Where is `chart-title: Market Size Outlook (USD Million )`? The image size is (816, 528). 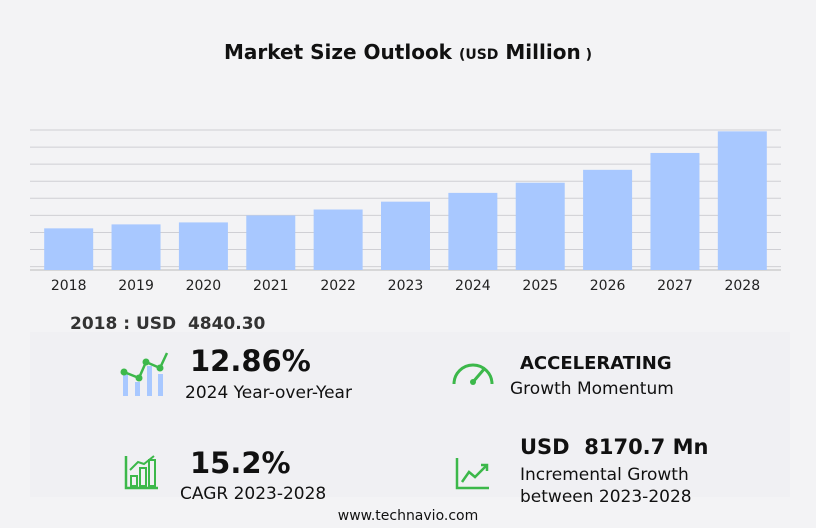
chart-title: Market Size Outlook (USD Million ) is located at coordinates (408, 52).